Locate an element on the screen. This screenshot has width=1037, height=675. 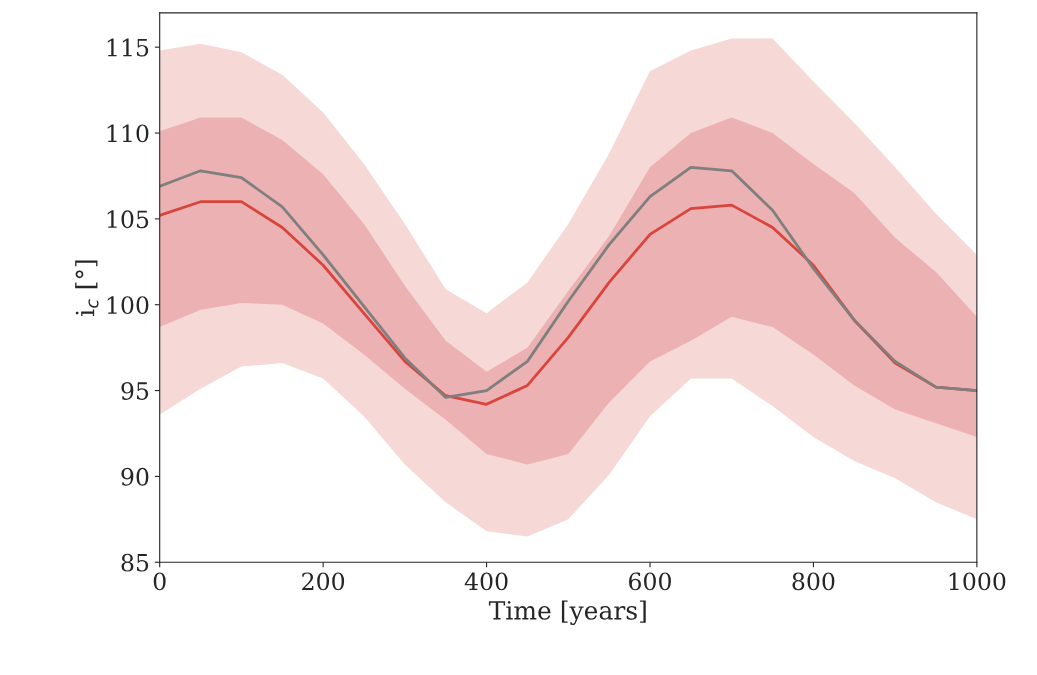
y-tick-label: 110 is located at coordinates (128, 133).